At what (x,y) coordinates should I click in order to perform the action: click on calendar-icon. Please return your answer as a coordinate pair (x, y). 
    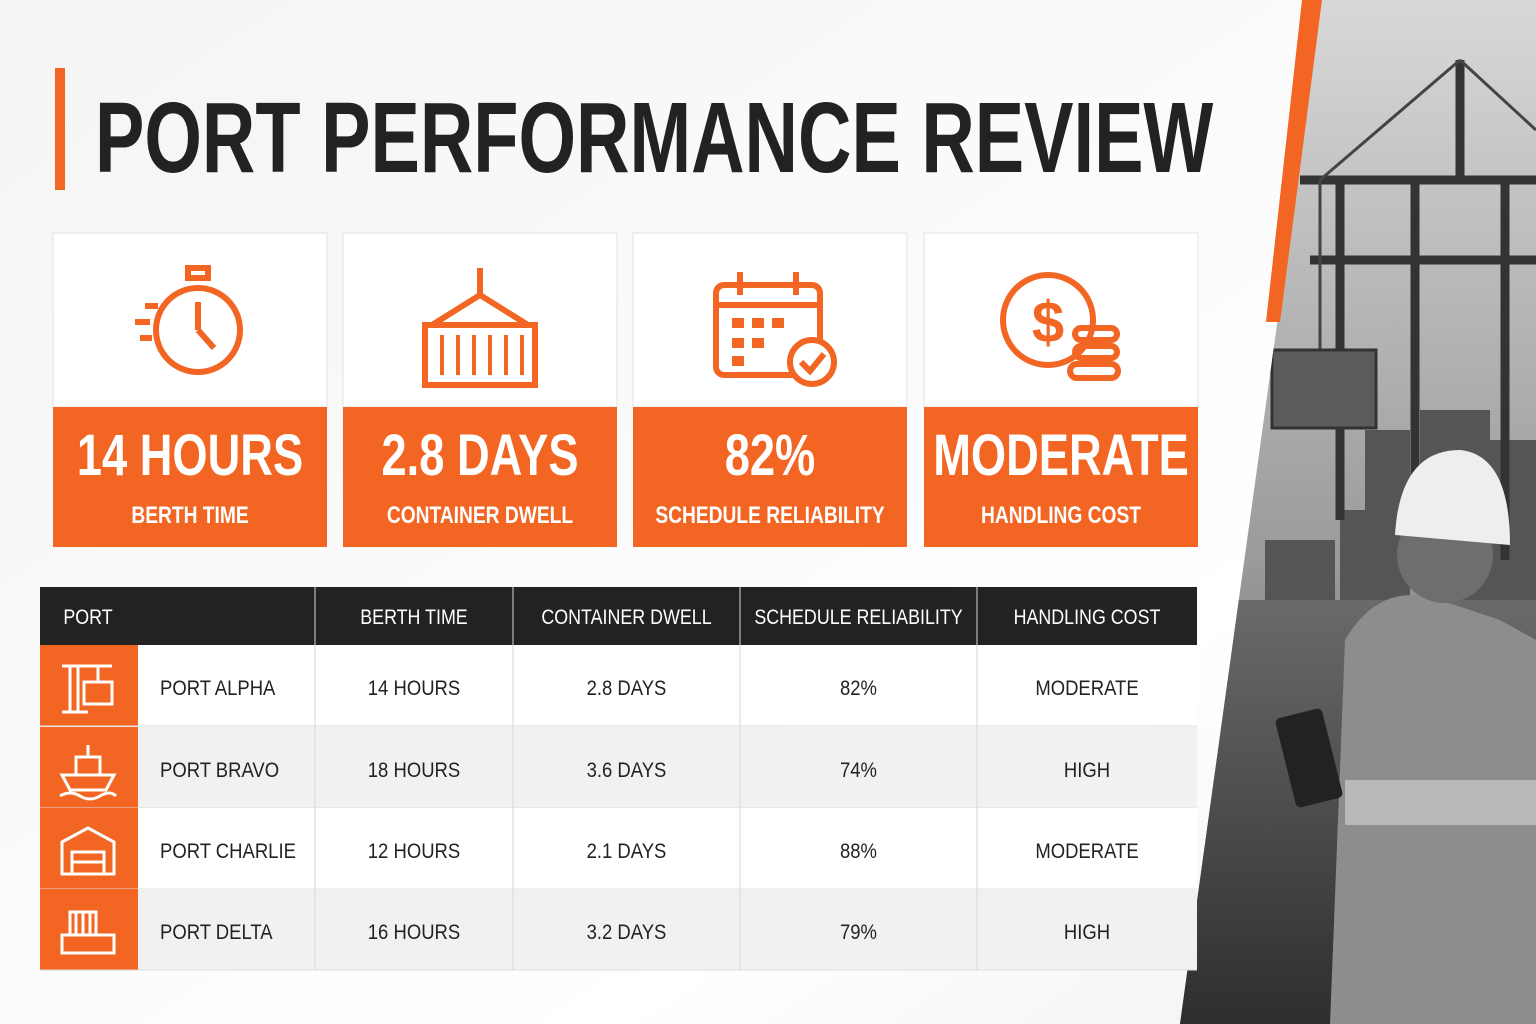
    Looking at the image, I should click on (775, 329).